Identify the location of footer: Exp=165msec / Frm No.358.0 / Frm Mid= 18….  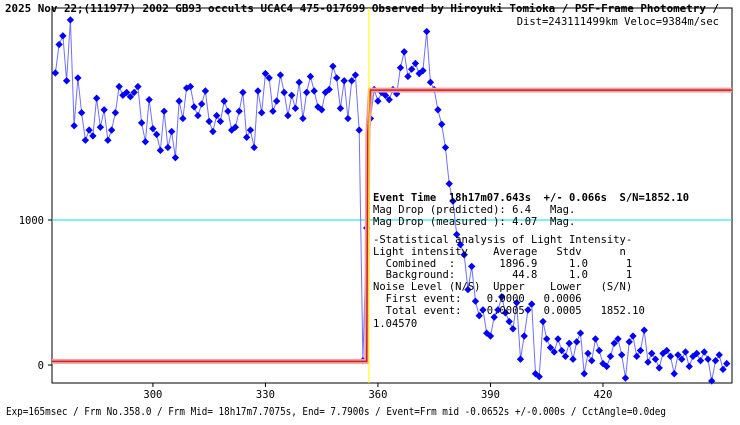
(336, 412).